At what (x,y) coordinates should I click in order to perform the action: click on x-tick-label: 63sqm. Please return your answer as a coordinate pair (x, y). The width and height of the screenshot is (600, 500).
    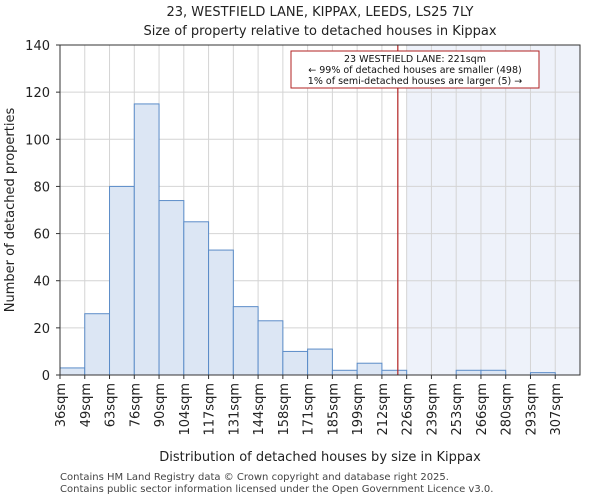
    Looking at the image, I should click on (111, 405).